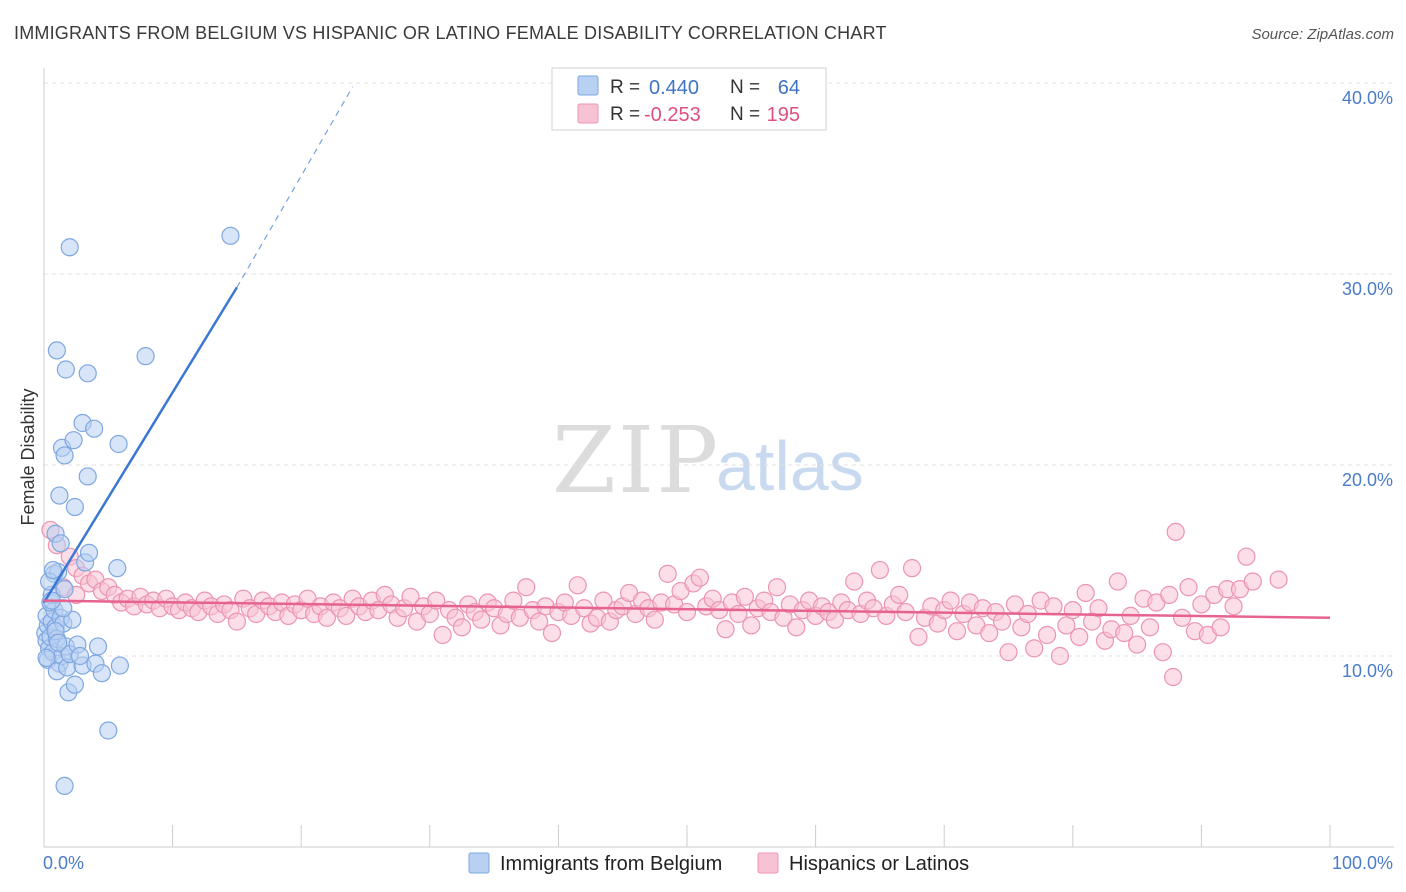  What do you see at coordinates (1367, 480) in the screenshot?
I see `y-tick-label-20: 20.0%` at bounding box center [1367, 480].